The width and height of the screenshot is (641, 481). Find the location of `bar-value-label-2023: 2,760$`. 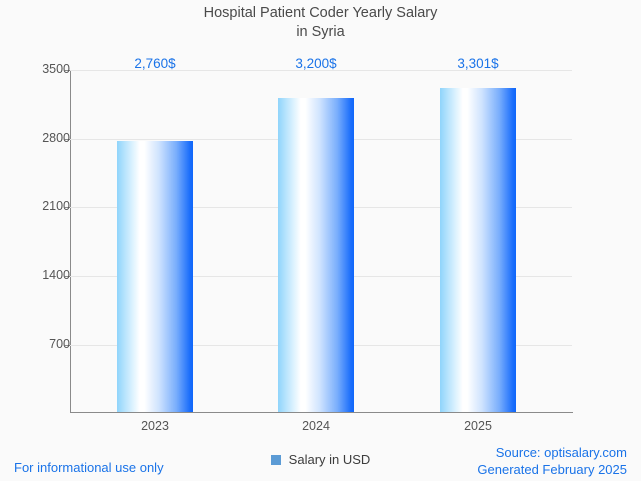

bar-value-label-2023: 2,760$ is located at coordinates (155, 63).